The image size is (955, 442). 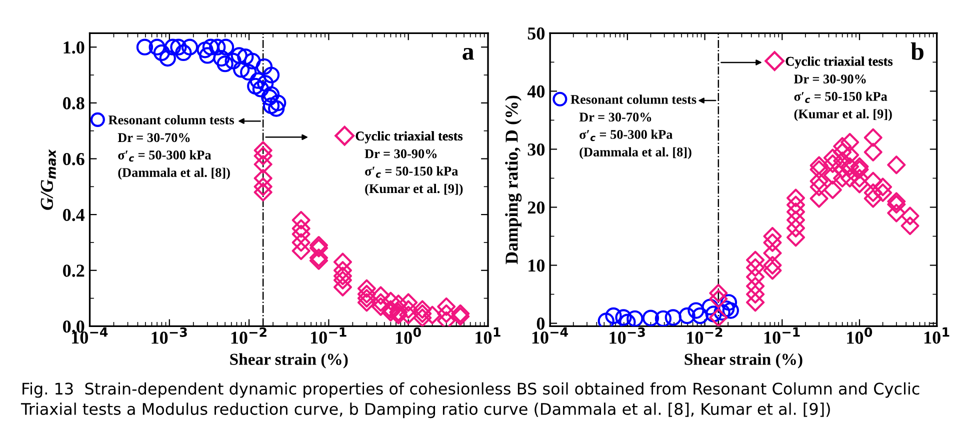 What do you see at coordinates (73, 270) in the screenshot?
I see `y-tick-label: 0.2` at bounding box center [73, 270].